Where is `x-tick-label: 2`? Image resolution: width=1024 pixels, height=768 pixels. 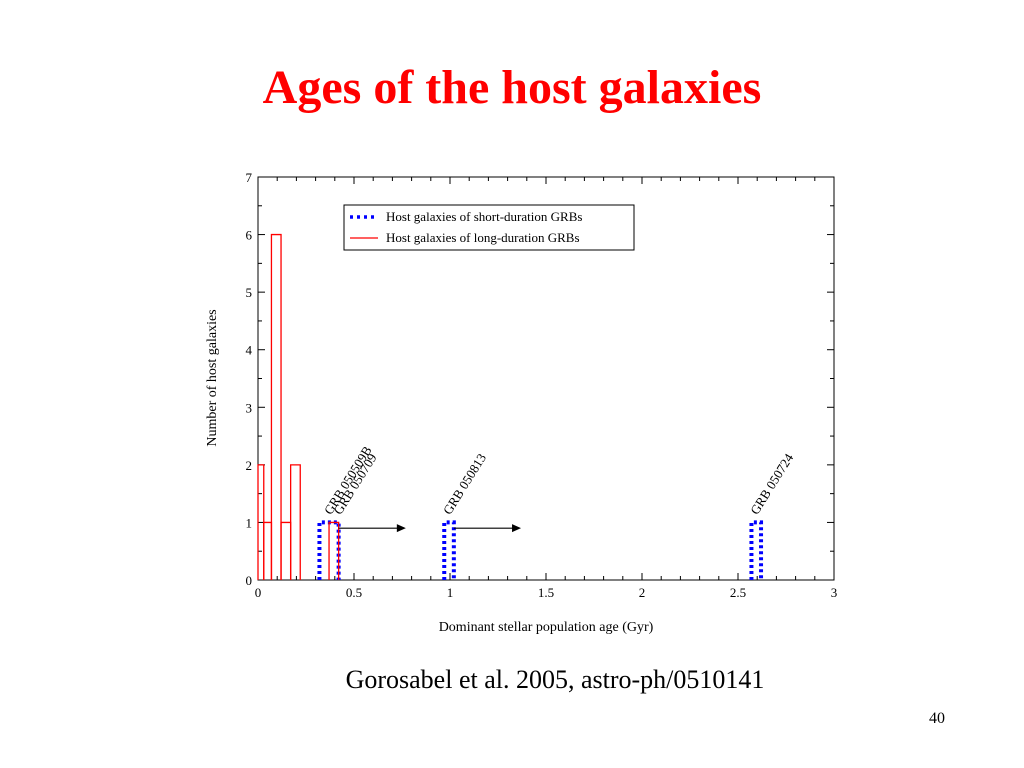 x-tick-label: 2 is located at coordinates (642, 592).